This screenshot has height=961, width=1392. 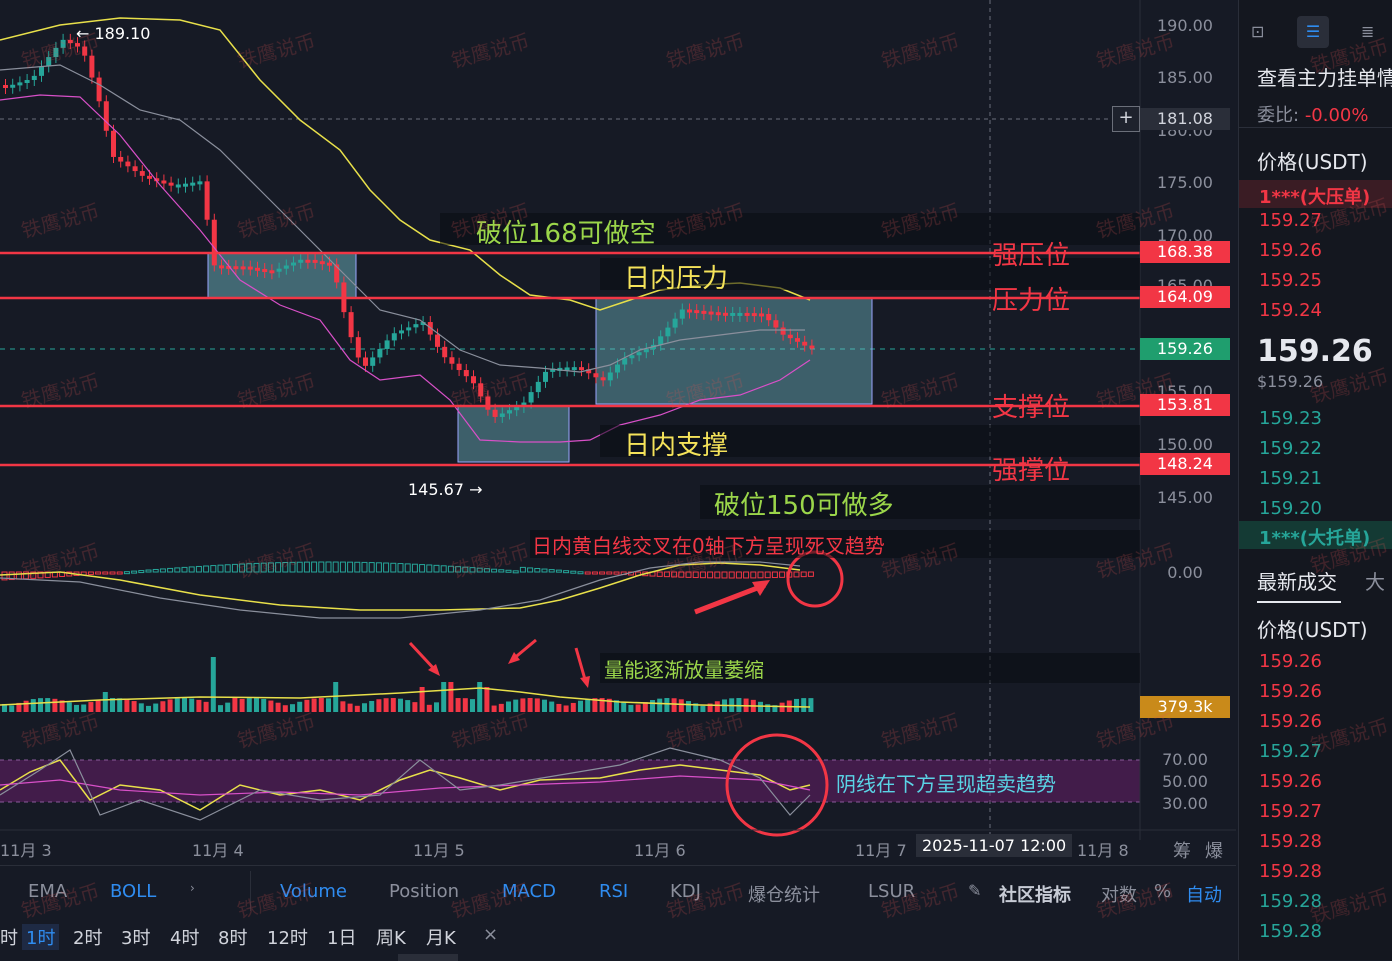 What do you see at coordinates (529, 891) in the screenshot?
I see `tab-macd: MACD` at bounding box center [529, 891].